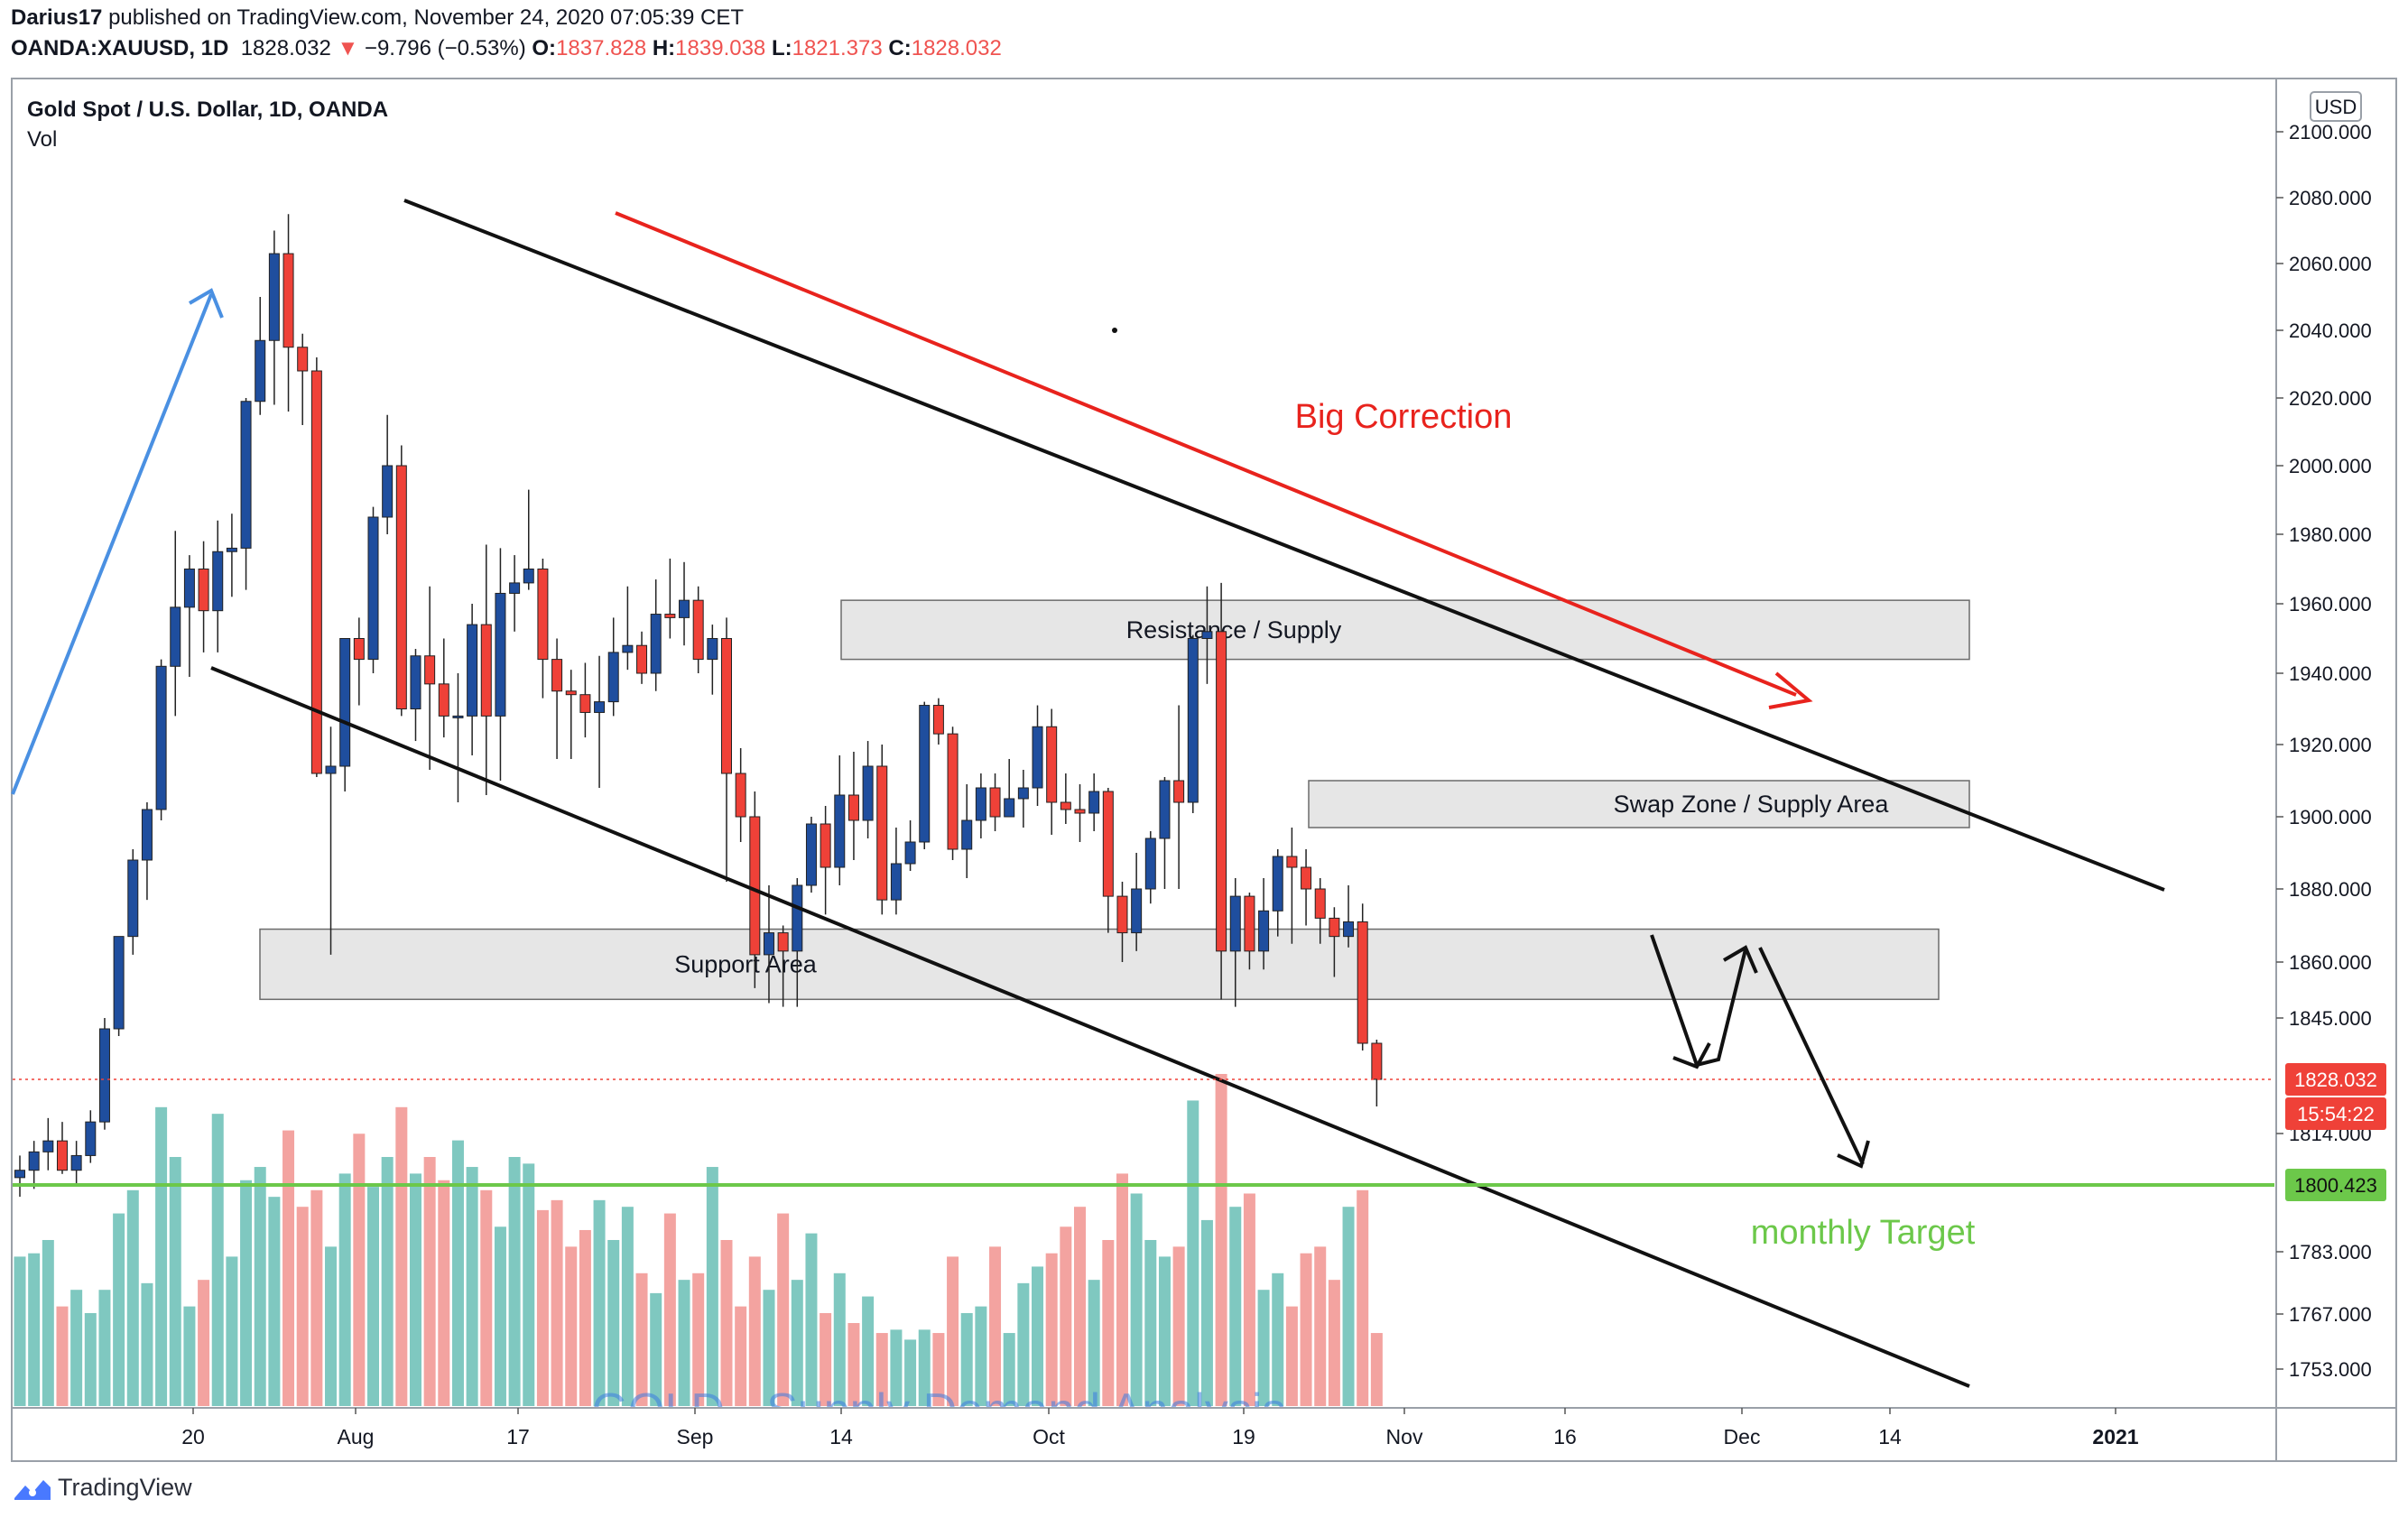 The height and width of the screenshot is (1527, 2408). I want to click on time-tick-label: Oct, so click(1049, 1437).